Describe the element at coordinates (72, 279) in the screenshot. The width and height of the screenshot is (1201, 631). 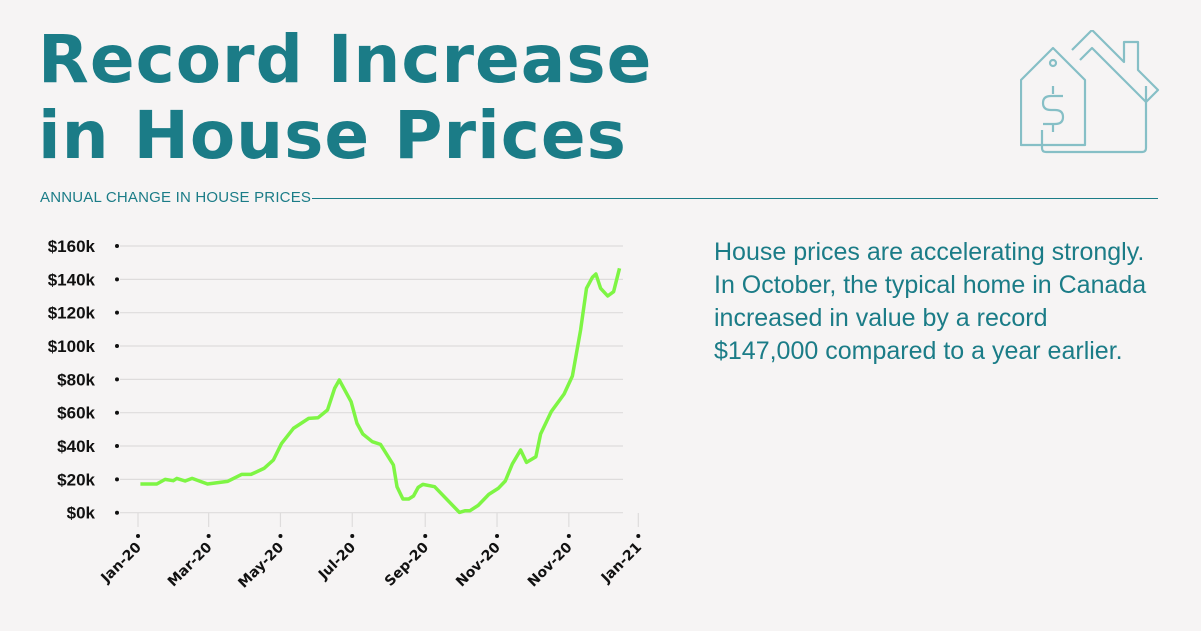
I see `y-tick-label: $140k` at that location.